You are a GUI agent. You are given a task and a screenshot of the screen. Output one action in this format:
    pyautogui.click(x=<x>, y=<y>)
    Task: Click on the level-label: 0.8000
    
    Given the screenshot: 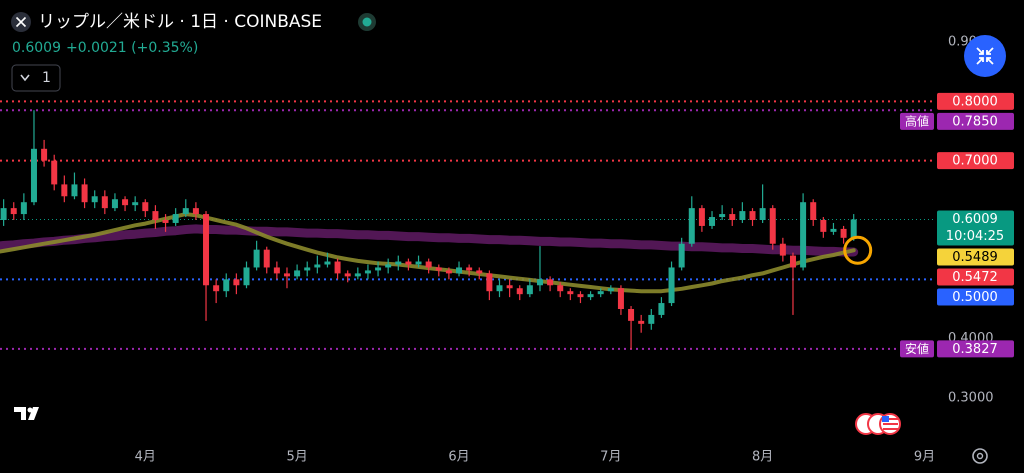 What is the action you would take?
    pyautogui.click(x=975, y=101)
    